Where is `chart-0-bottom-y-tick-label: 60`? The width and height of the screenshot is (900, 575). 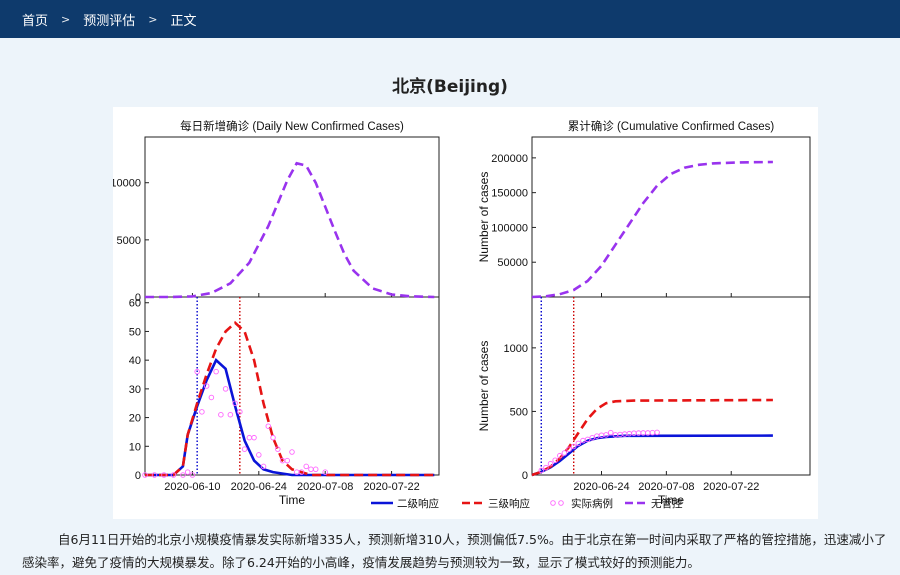
chart-0-bottom-y-tick-label: 60 is located at coordinates (135, 304).